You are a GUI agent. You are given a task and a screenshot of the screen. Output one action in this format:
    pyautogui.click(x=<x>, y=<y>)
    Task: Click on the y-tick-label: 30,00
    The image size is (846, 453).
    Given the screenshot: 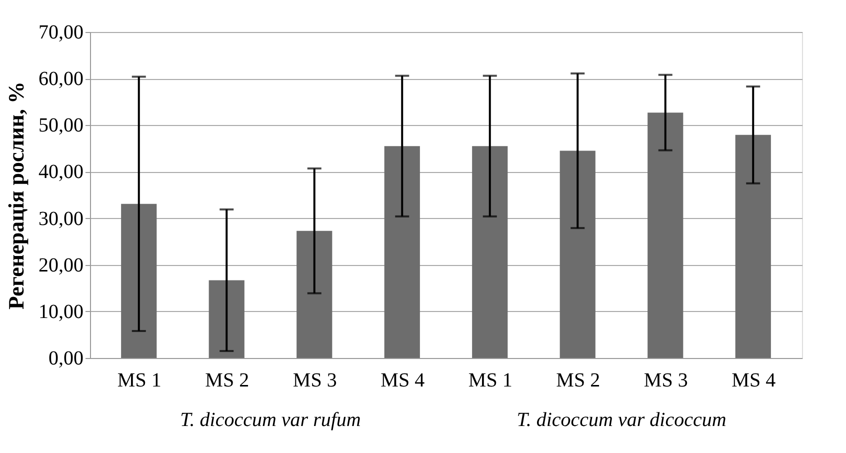 What is the action you would take?
    pyautogui.click(x=61, y=219)
    